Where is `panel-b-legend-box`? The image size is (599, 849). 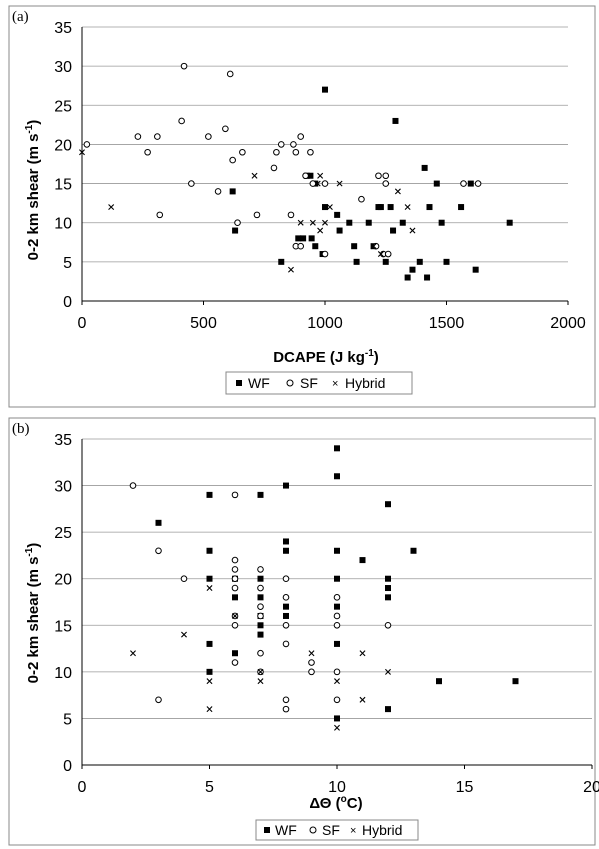
panel-b-legend-box is located at coordinates (337, 830).